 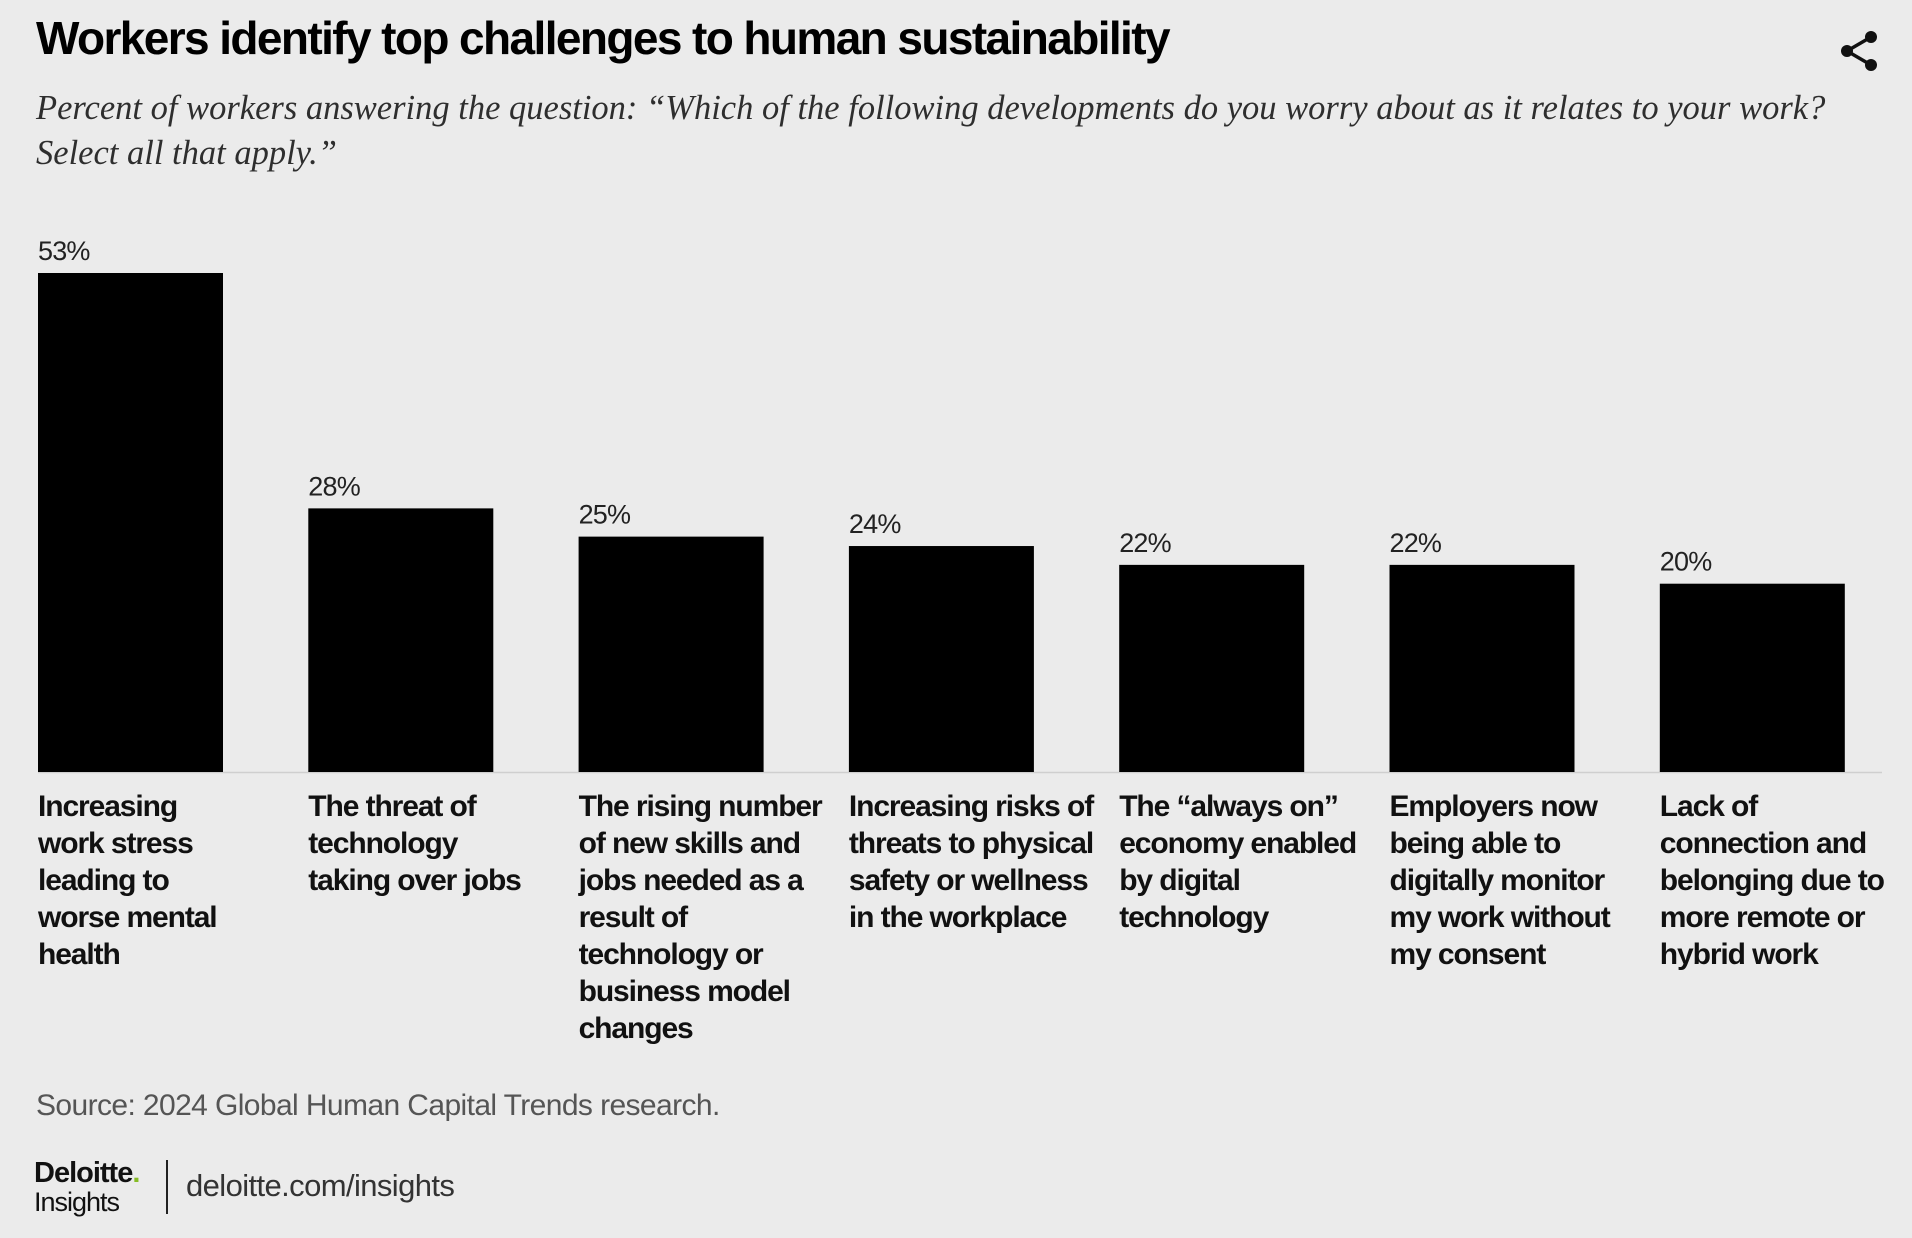 What do you see at coordinates (605, 515) in the screenshot?
I see `data-label: 25%` at bounding box center [605, 515].